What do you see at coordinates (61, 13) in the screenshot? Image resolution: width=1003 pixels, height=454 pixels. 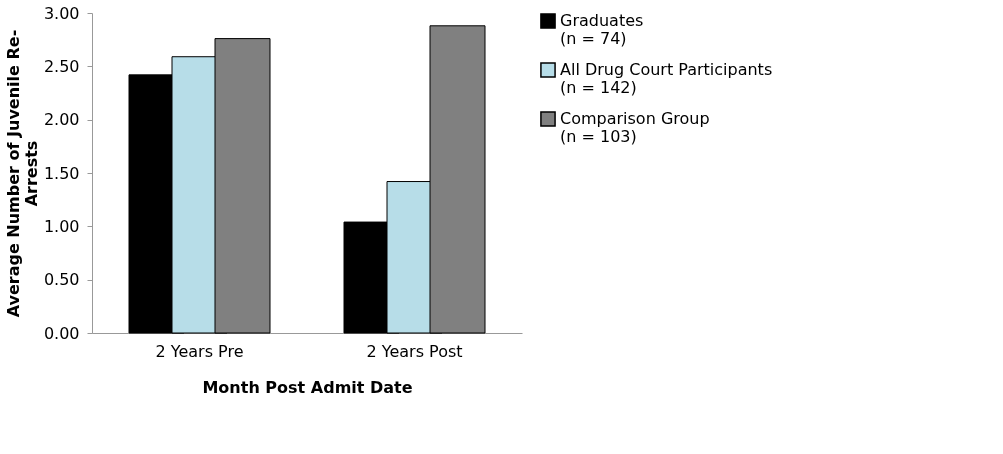 I see `y-tick-label: 3.00` at bounding box center [61, 13].